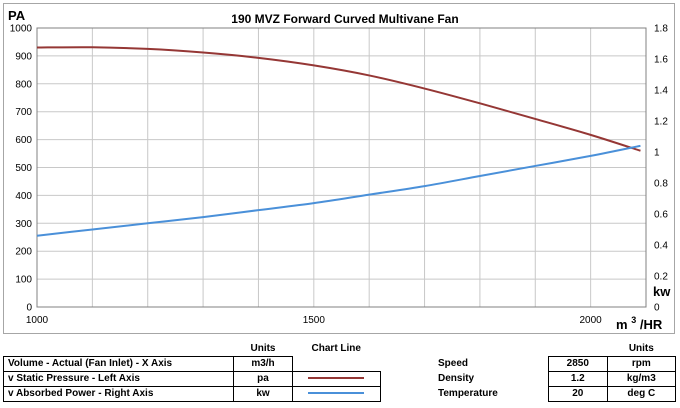 Image resolution: width=680 pixels, height=408 pixels. What do you see at coordinates (661, 184) in the screenshot?
I see `y-right-tick-label: 0.8` at bounding box center [661, 184].